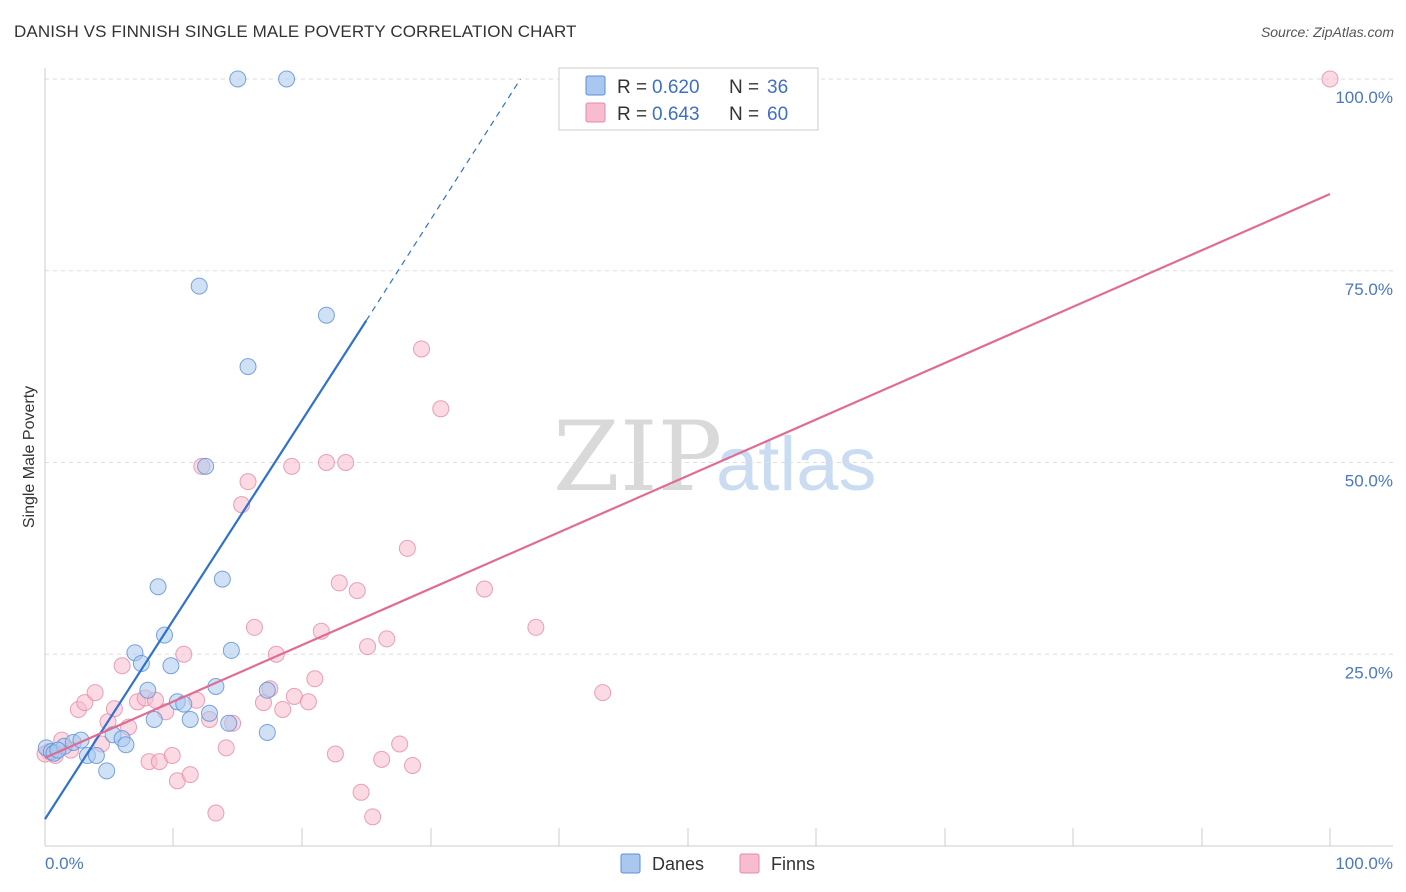  Describe the element at coordinates (29, 457) in the screenshot. I see `y-axis-label: Single Male Poverty` at that location.